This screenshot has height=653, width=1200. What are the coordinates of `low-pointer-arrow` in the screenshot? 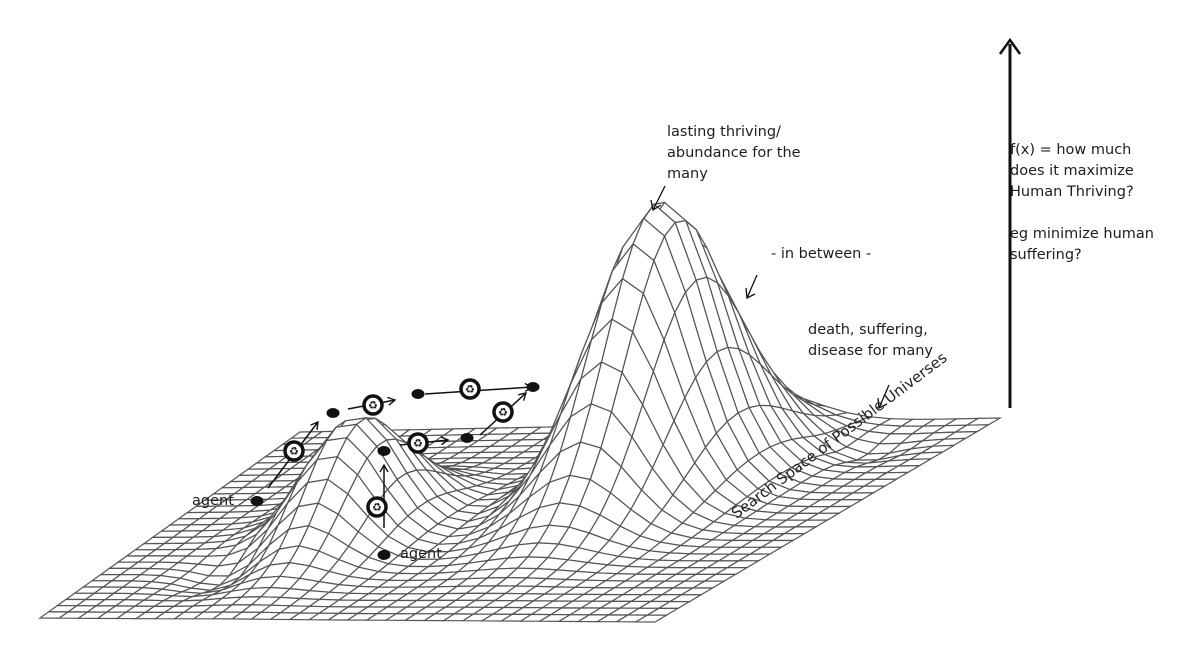 It's located at (883, 397).